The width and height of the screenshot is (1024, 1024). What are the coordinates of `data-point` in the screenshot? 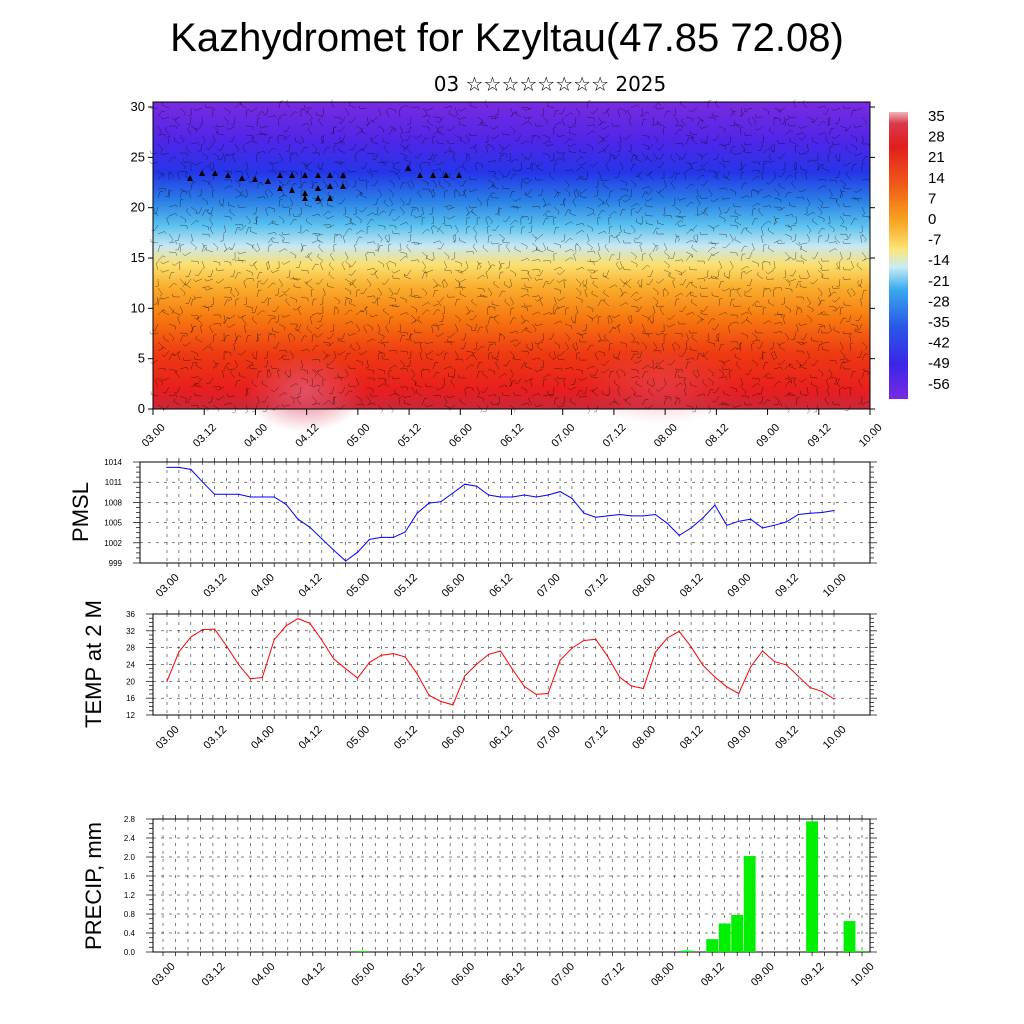 It's located at (191, 469).